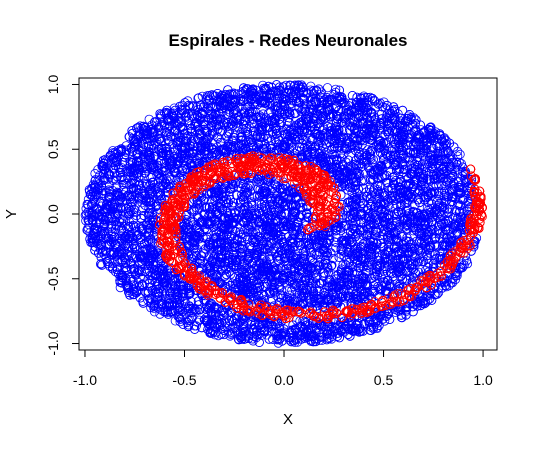 Image resolution: width=538 pixels, height=449 pixels. Describe the element at coordinates (287, 40) in the screenshot. I see `chart-title: Espirales - Redes Neuronales` at that location.